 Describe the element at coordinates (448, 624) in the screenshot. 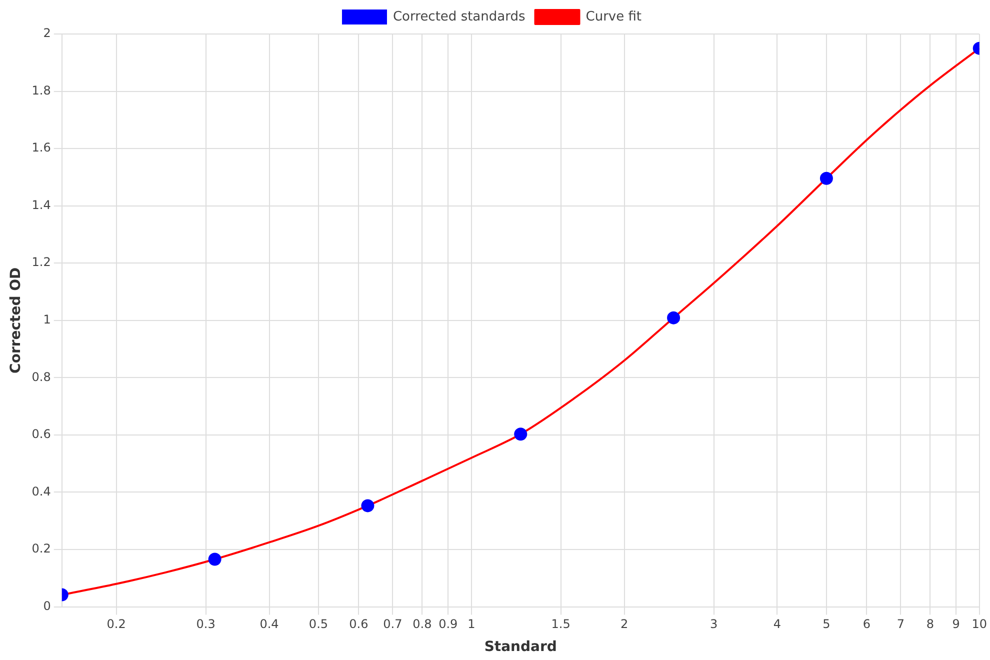

I see `x-tick-label: 0.9` at that location.